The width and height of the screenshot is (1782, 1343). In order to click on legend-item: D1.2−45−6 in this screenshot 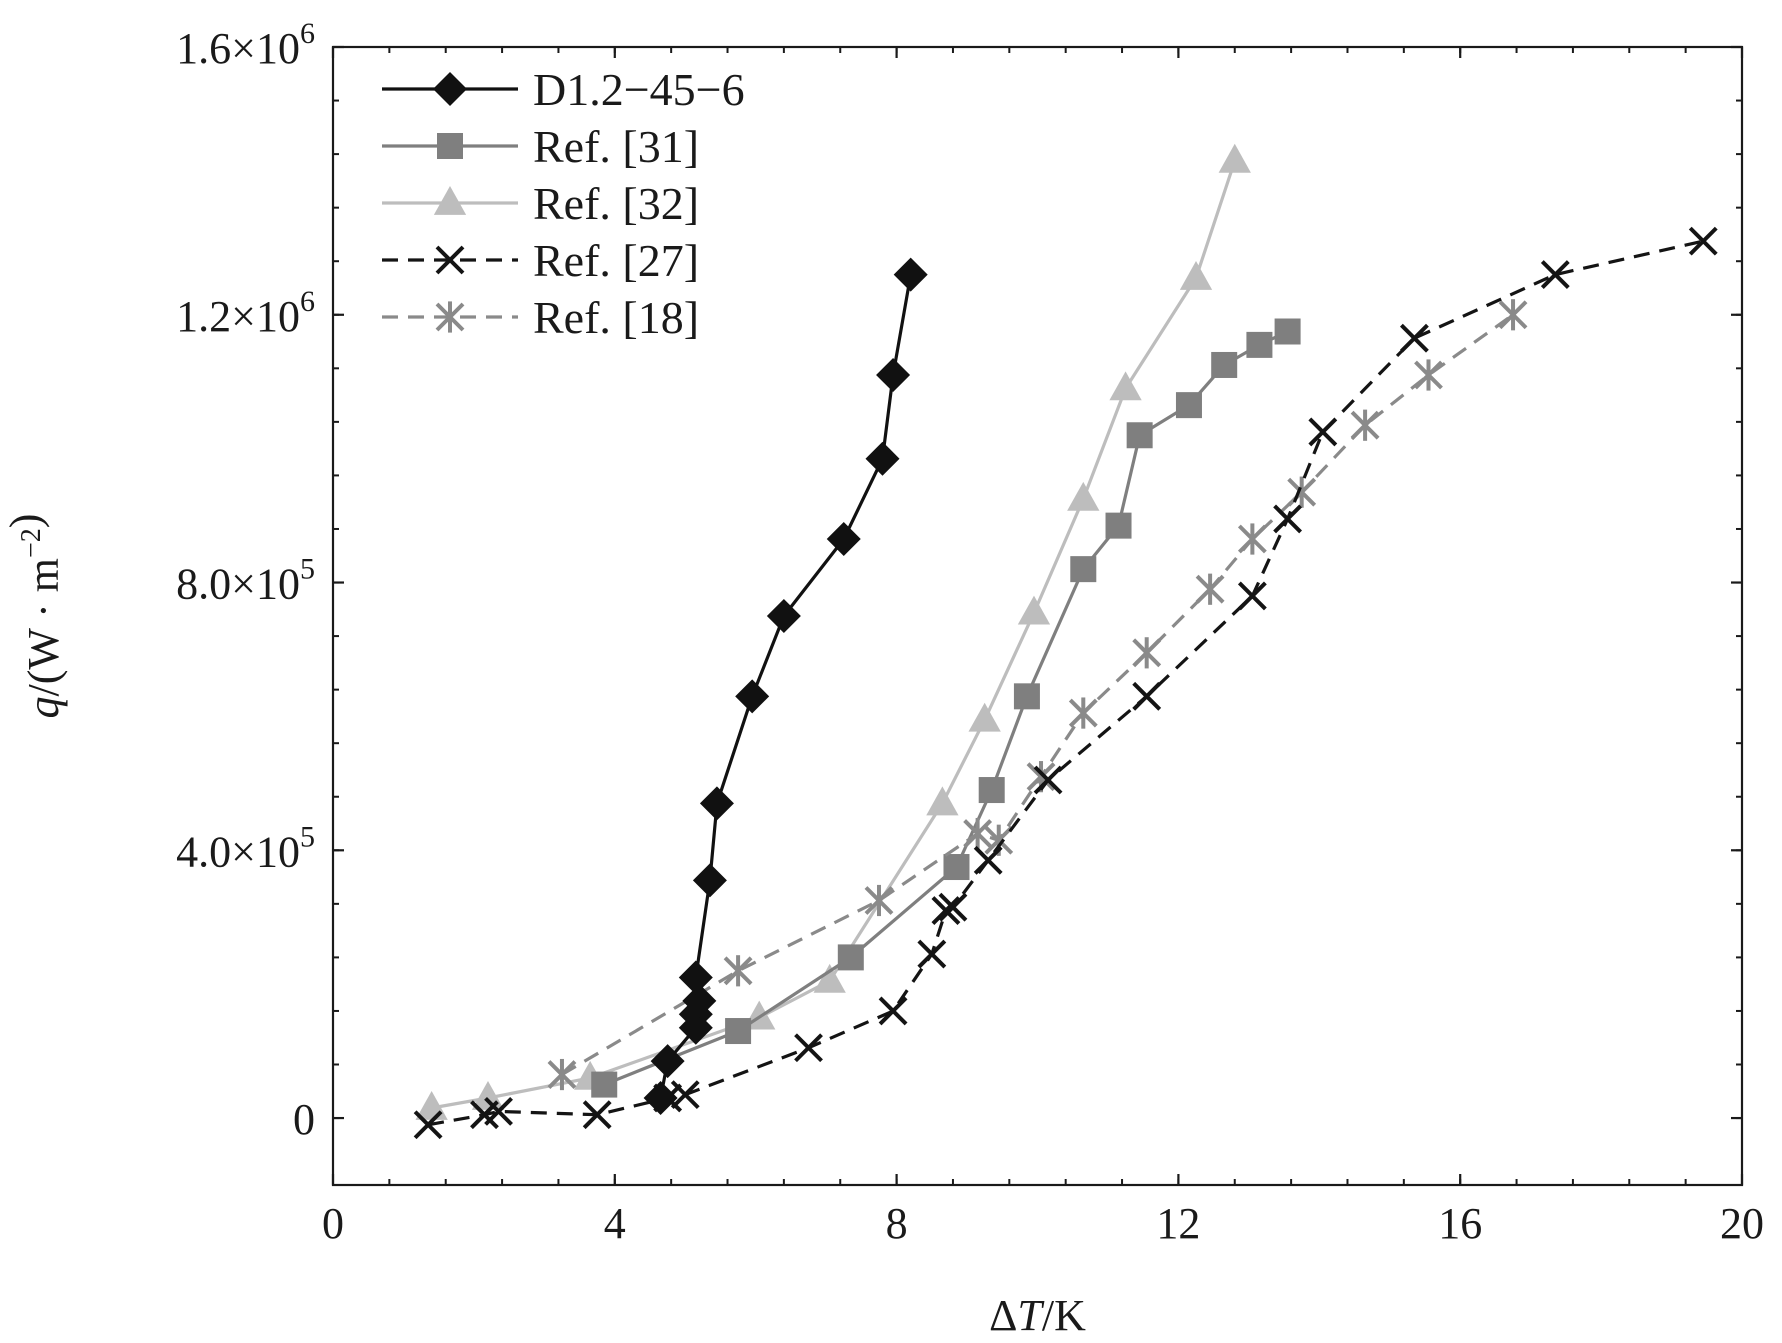, I will do `click(563, 89)`.